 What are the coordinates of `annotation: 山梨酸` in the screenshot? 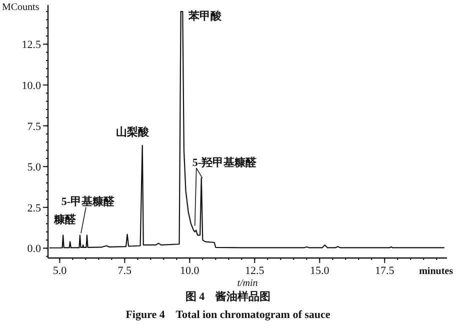 It's located at (133, 131).